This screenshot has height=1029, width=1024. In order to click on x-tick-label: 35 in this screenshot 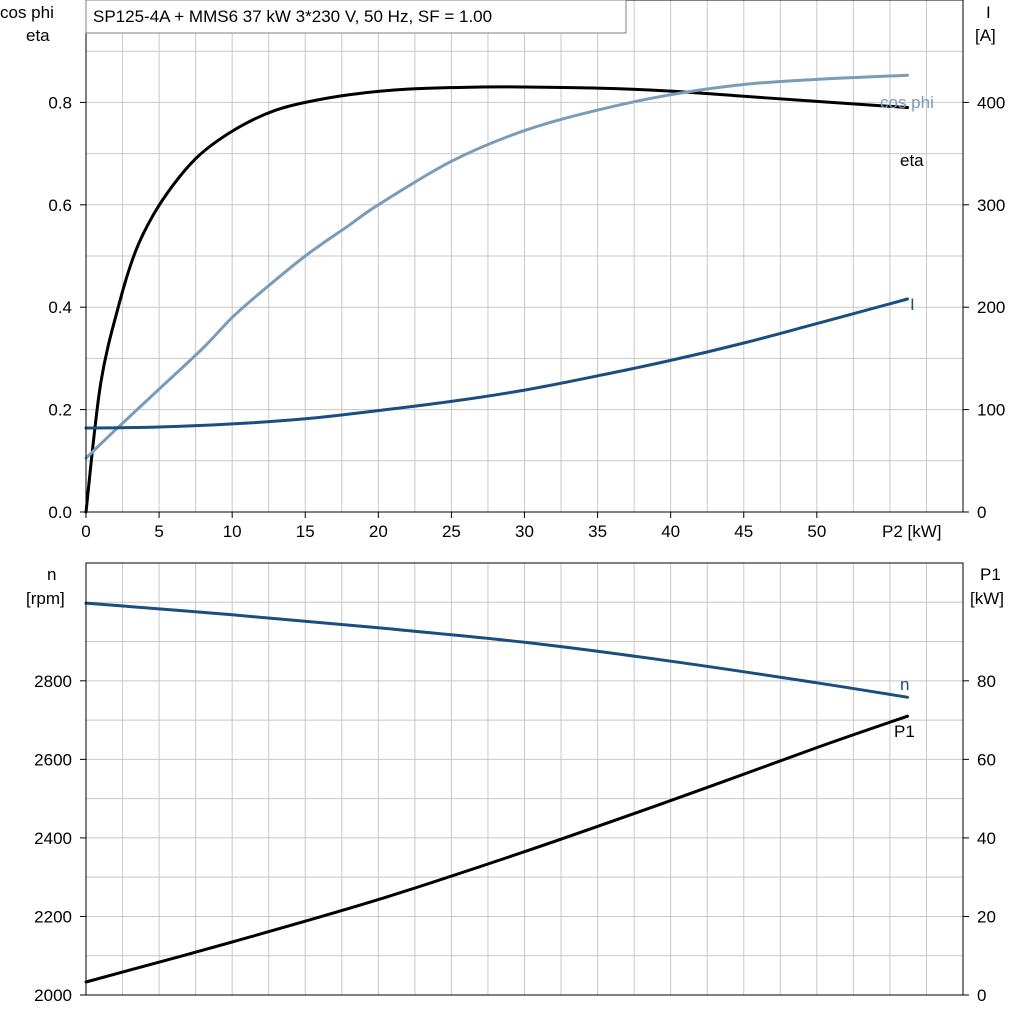, I will do `click(597, 531)`.